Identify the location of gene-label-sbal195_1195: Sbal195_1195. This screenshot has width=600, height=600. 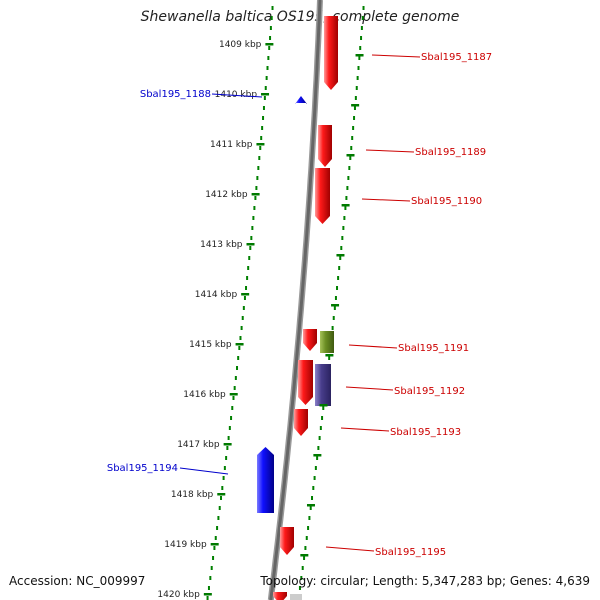
(410, 552).